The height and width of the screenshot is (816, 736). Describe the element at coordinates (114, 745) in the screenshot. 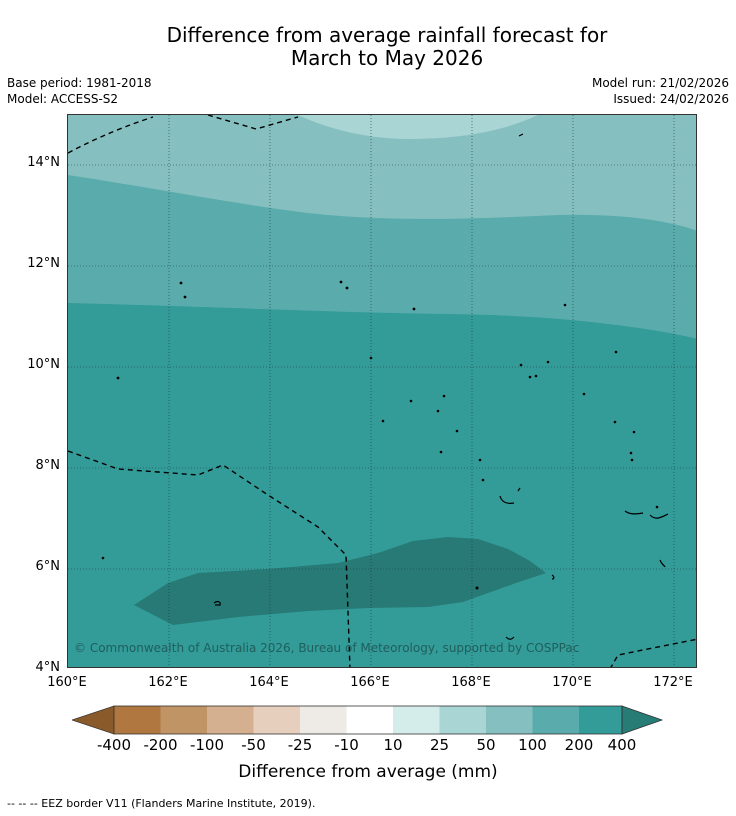

I see `colorbar-tick: -400` at that location.